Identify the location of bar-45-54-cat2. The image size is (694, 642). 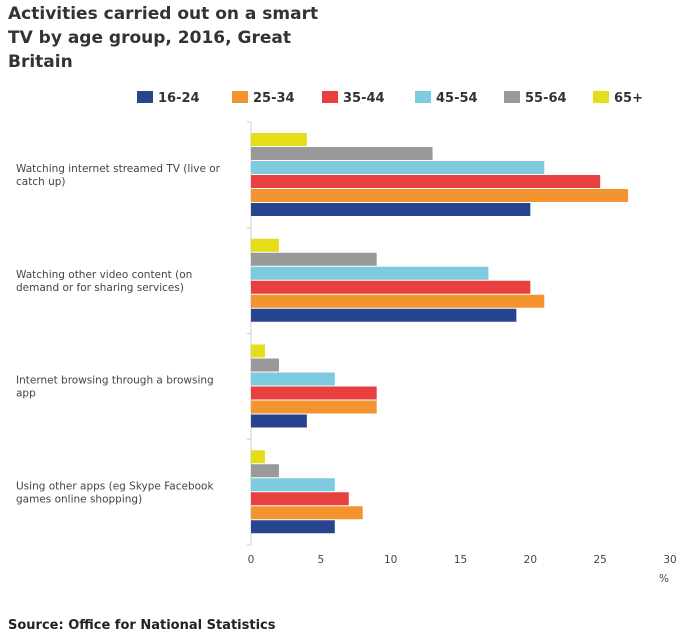
(293, 379).